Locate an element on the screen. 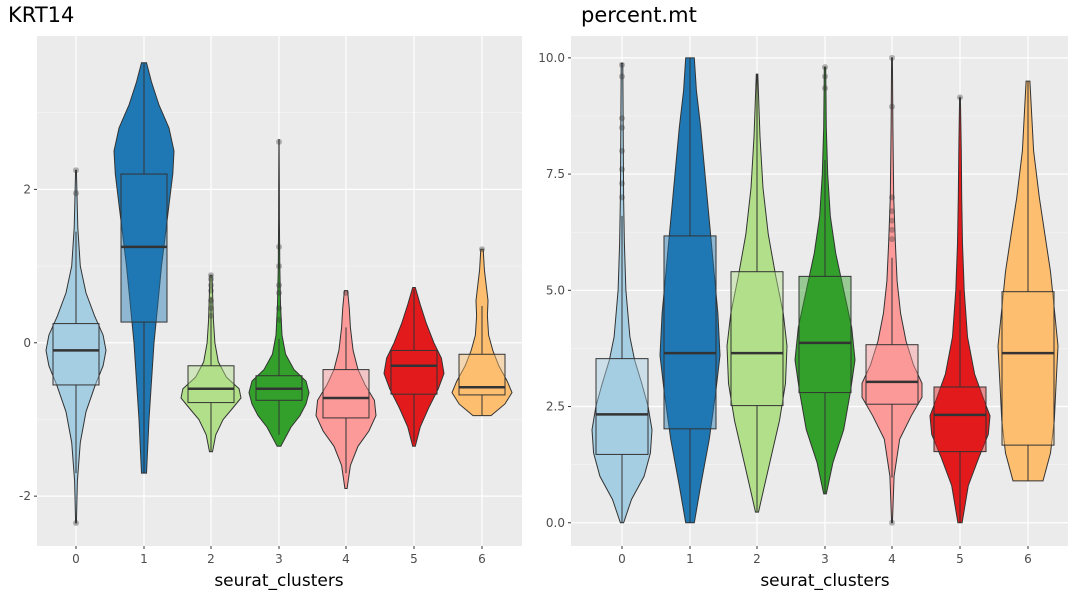 This screenshot has height=599, width=1080. y-tick-label: 7.5 is located at coordinates (555, 174).